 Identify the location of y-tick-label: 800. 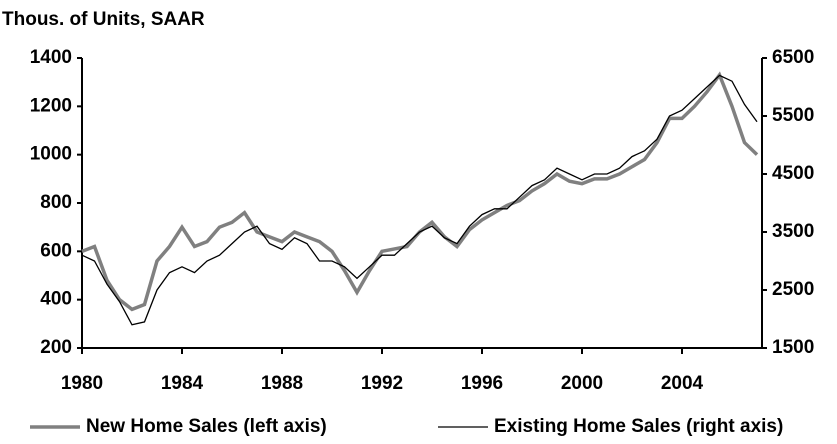
(56, 202).